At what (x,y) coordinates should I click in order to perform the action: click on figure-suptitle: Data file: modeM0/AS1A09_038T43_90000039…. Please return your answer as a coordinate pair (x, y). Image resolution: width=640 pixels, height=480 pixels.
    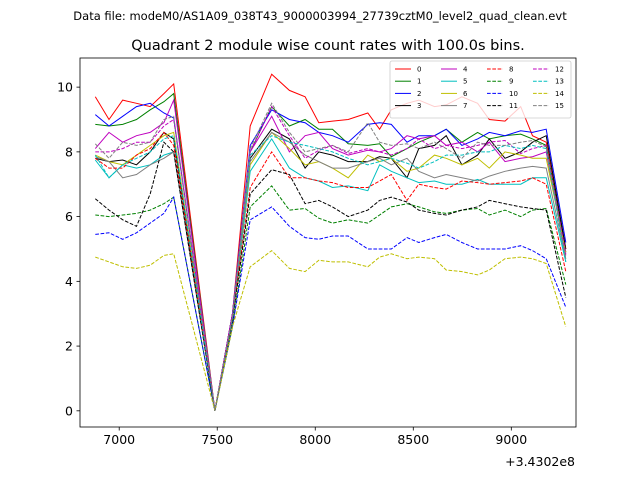
    Looking at the image, I should click on (320, 16).